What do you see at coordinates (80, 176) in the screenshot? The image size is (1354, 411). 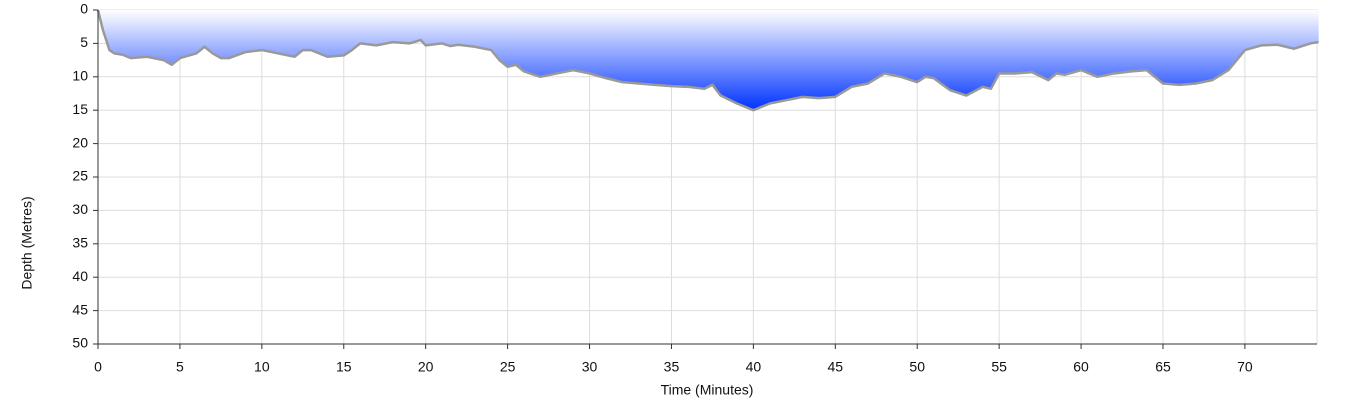 I see `y-tick-label: 25` at bounding box center [80, 176].